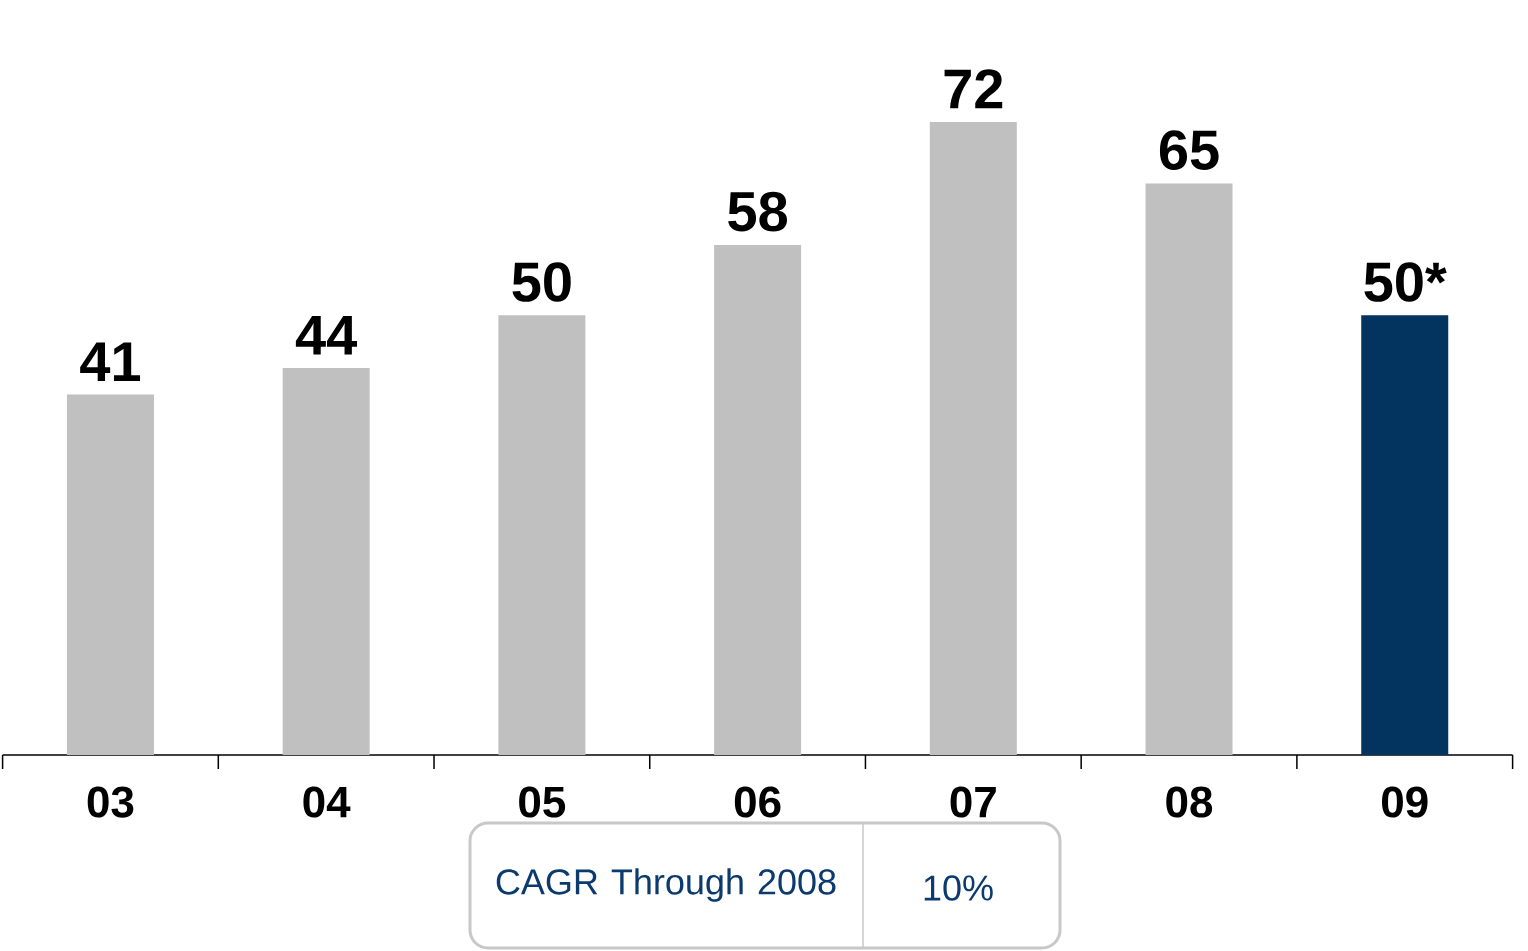 This screenshot has height=951, width=1528. What do you see at coordinates (1405, 282) in the screenshot?
I see `data-label: 50*` at bounding box center [1405, 282].